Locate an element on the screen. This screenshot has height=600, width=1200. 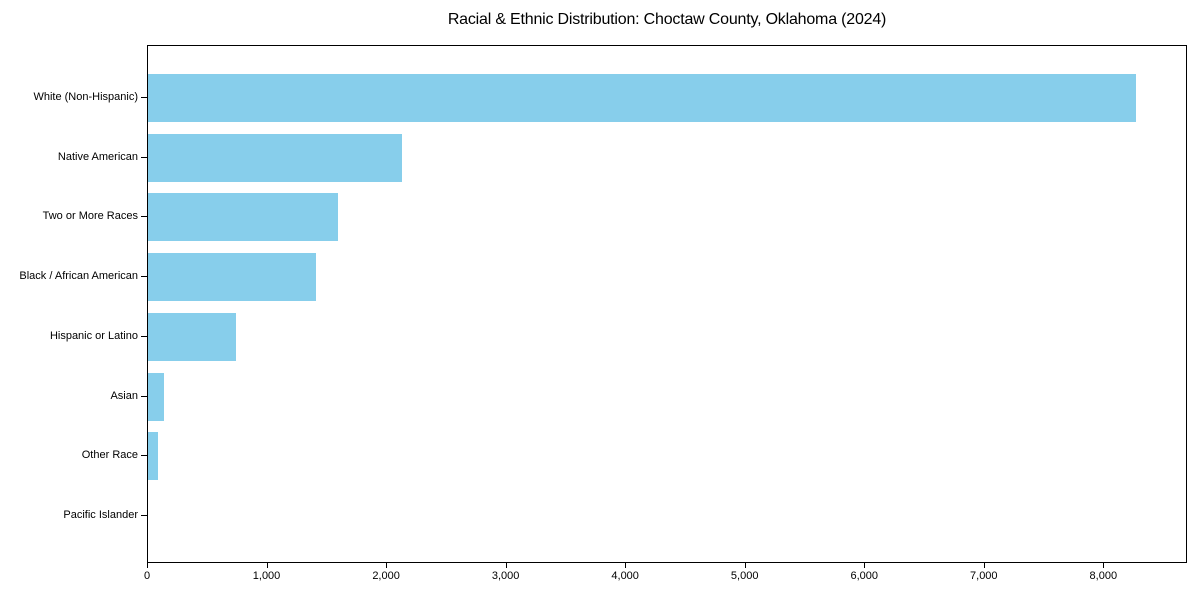
x-tick-label: 6,000 is located at coordinates (864, 576).